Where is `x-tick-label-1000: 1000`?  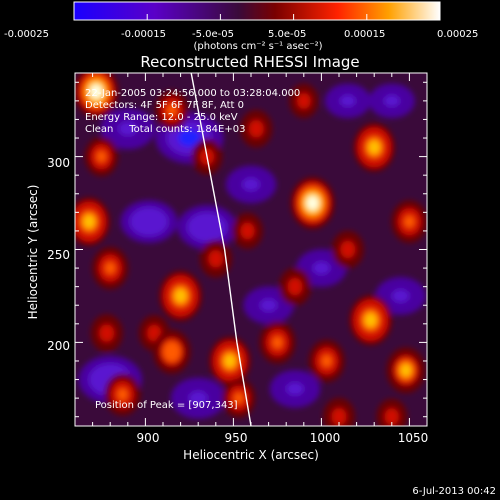
x-tick-label-1000: 1000 is located at coordinates (325, 438).